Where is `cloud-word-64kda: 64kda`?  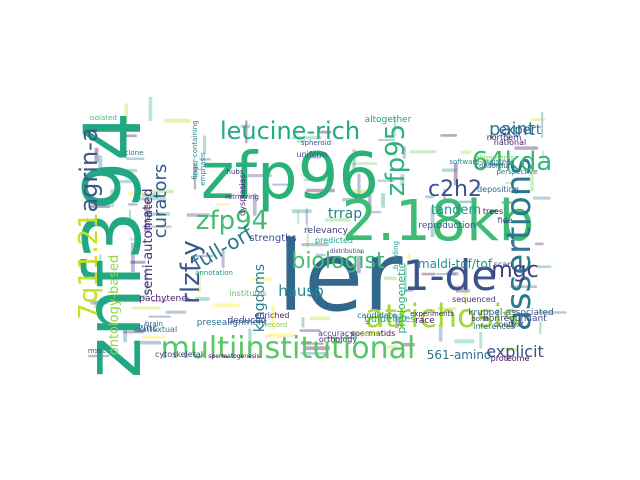
cloud-word-64kda: 64kda is located at coordinates (512, 162).